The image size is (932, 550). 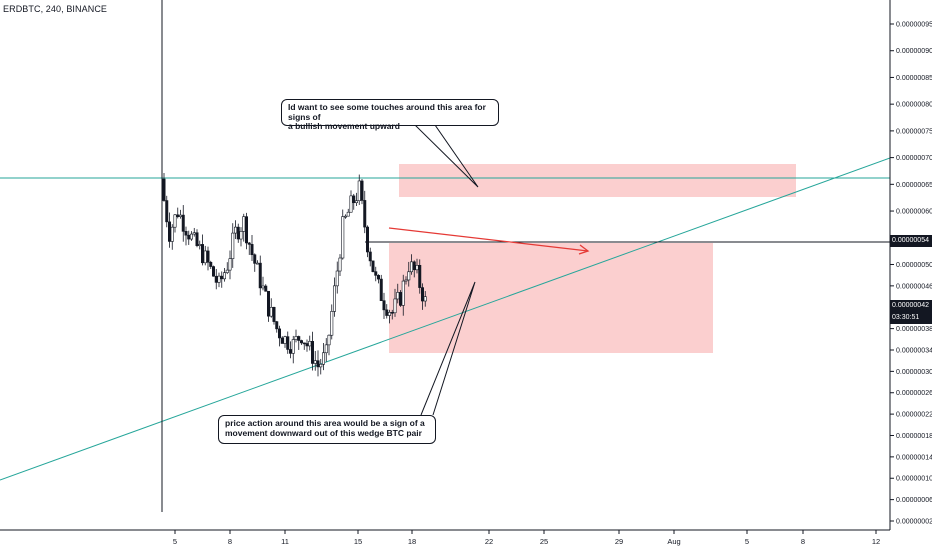 What do you see at coordinates (285, 541) in the screenshot?
I see `time-tick-label: 11` at bounding box center [285, 541].